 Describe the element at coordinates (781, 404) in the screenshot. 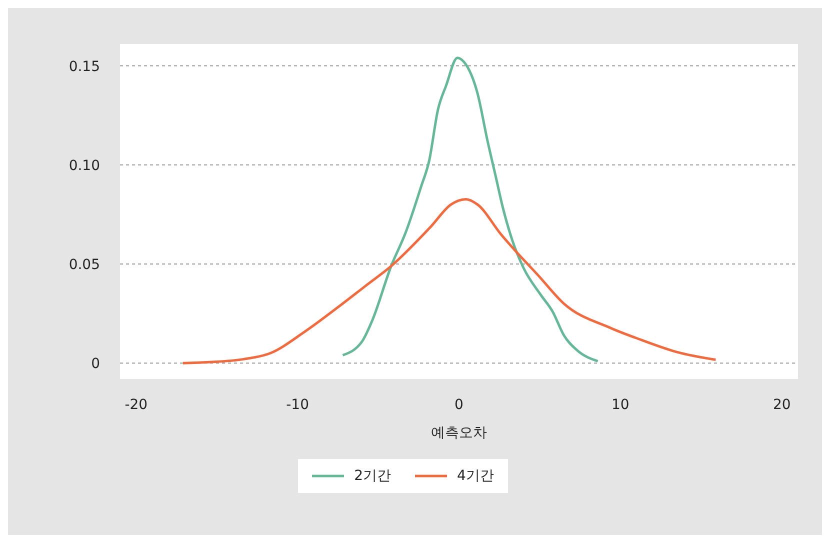

I see `x-tick-label: 20` at that location.